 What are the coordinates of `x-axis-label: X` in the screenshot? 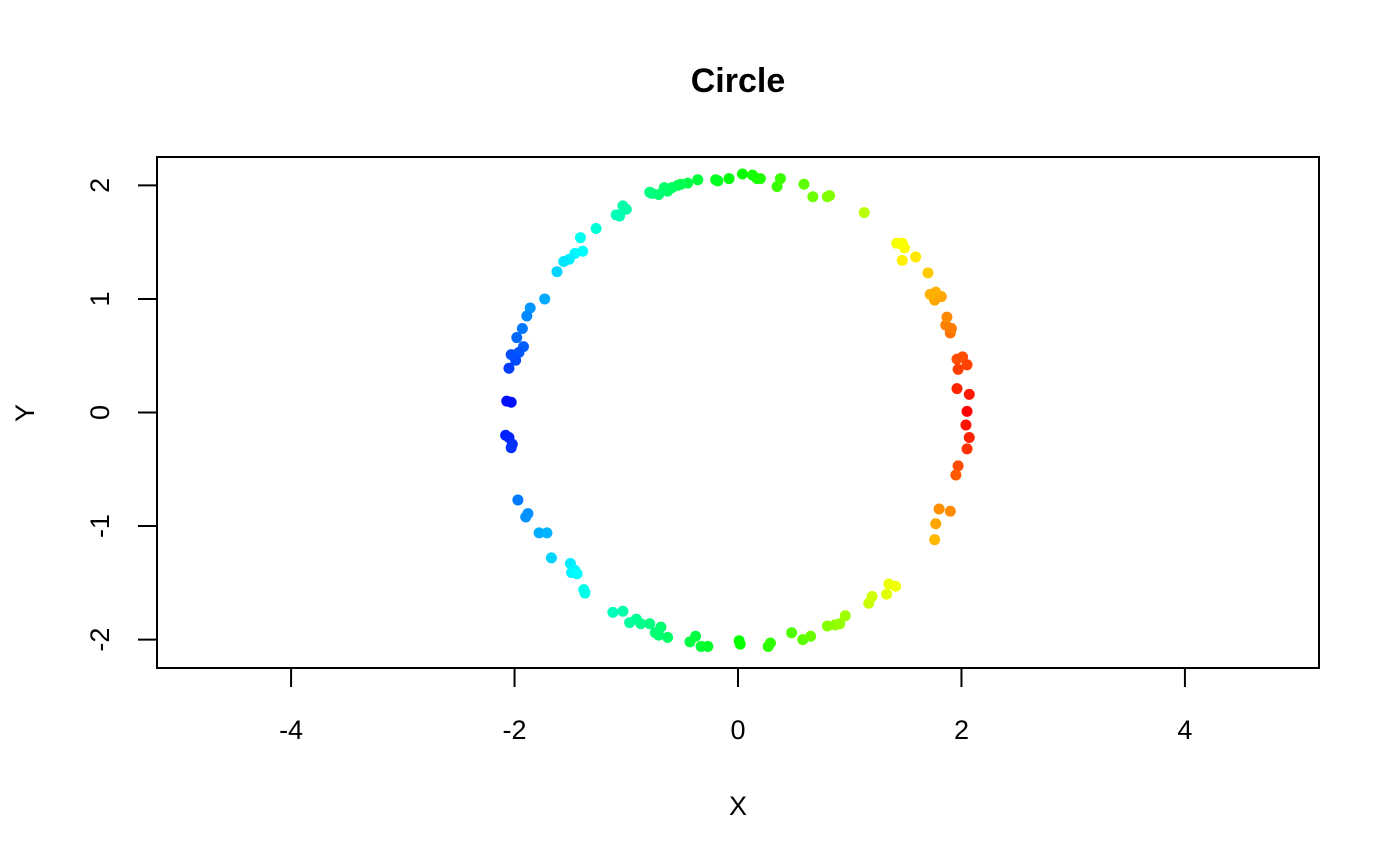 It's located at (738, 806).